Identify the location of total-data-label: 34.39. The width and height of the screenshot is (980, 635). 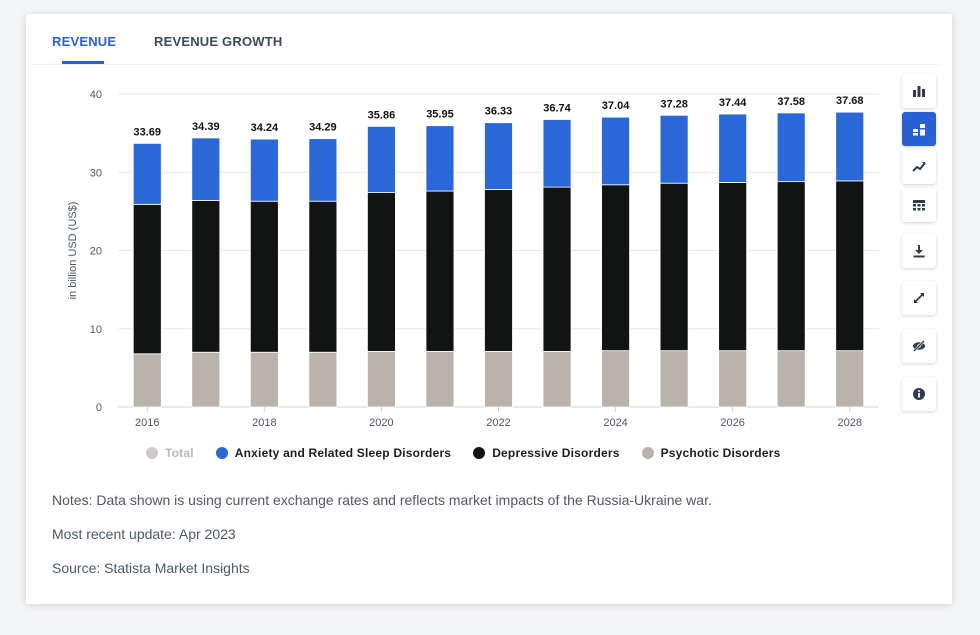
(206, 127).